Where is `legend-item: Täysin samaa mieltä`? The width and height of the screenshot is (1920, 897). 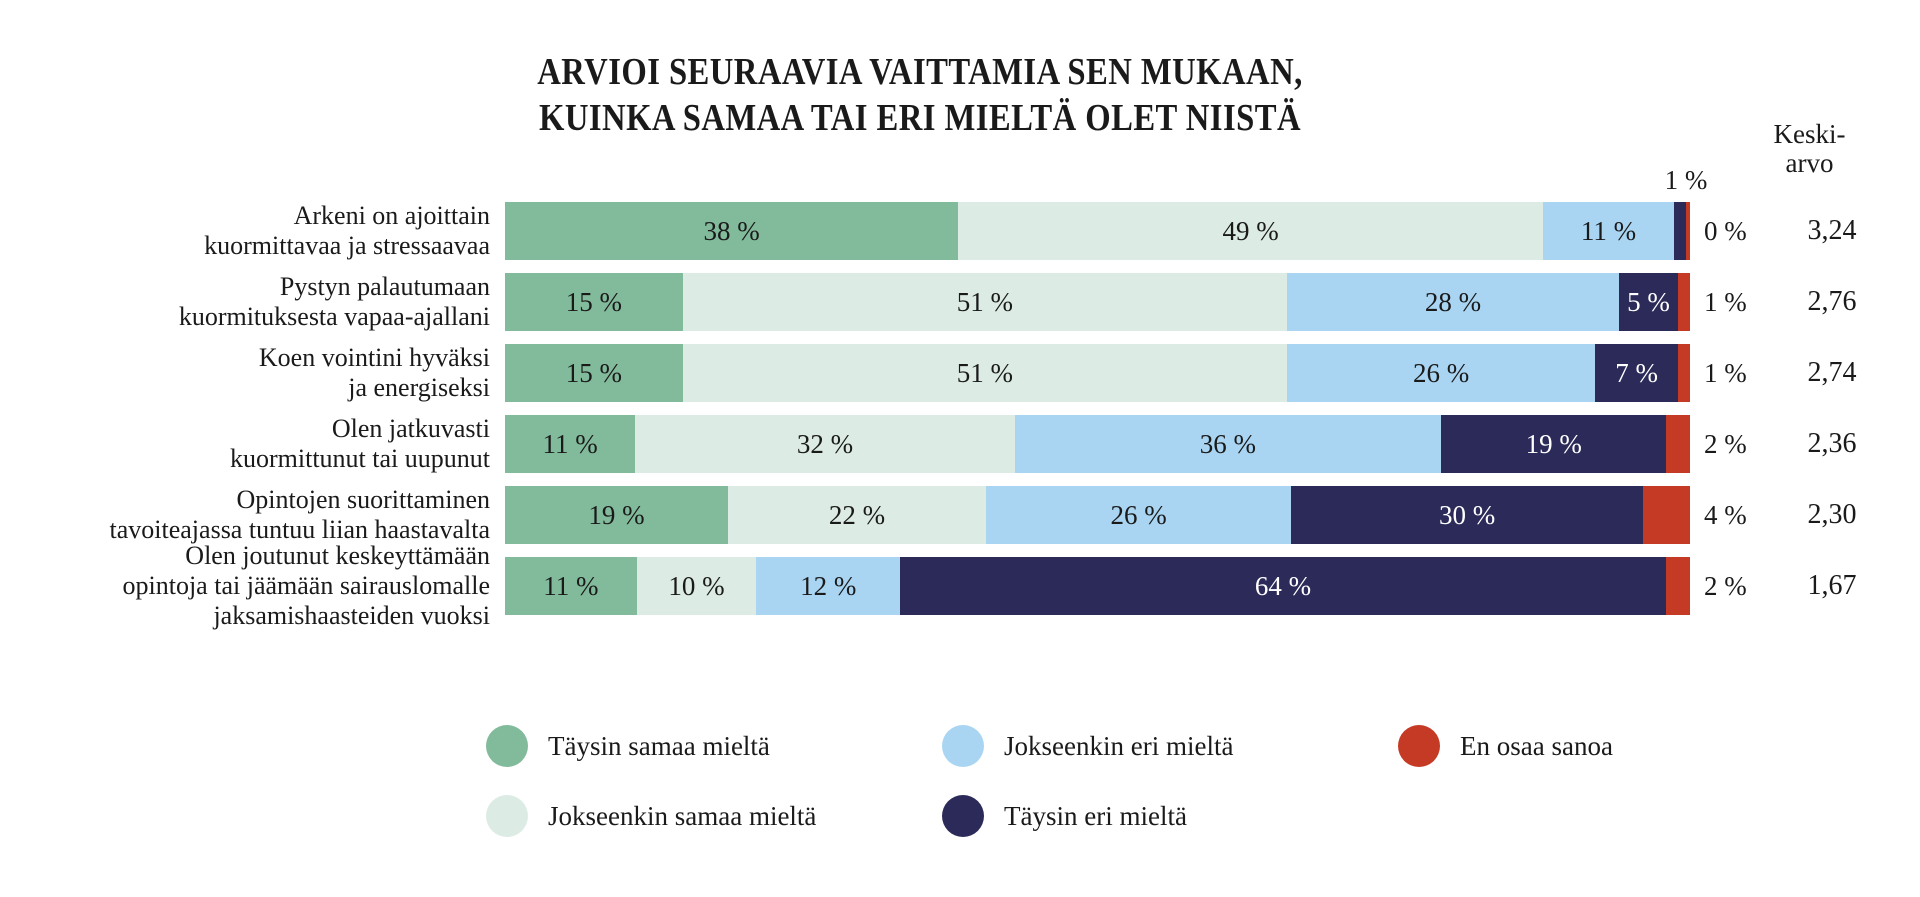 legend-item: Täysin samaa mieltä is located at coordinates (714, 746).